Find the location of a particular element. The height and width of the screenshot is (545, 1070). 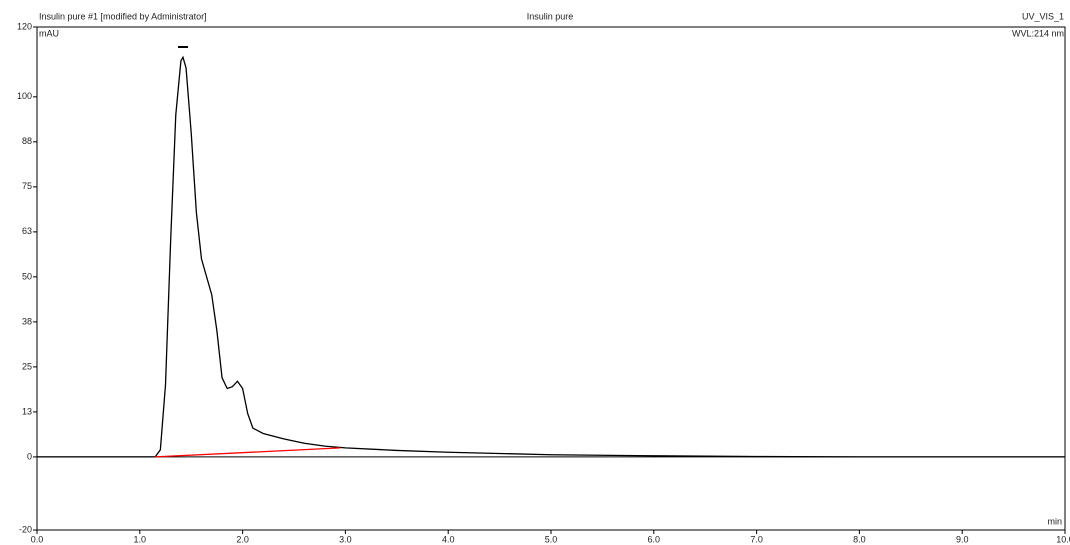

wavelength-label: WVL:214 nm is located at coordinates (1038, 33).